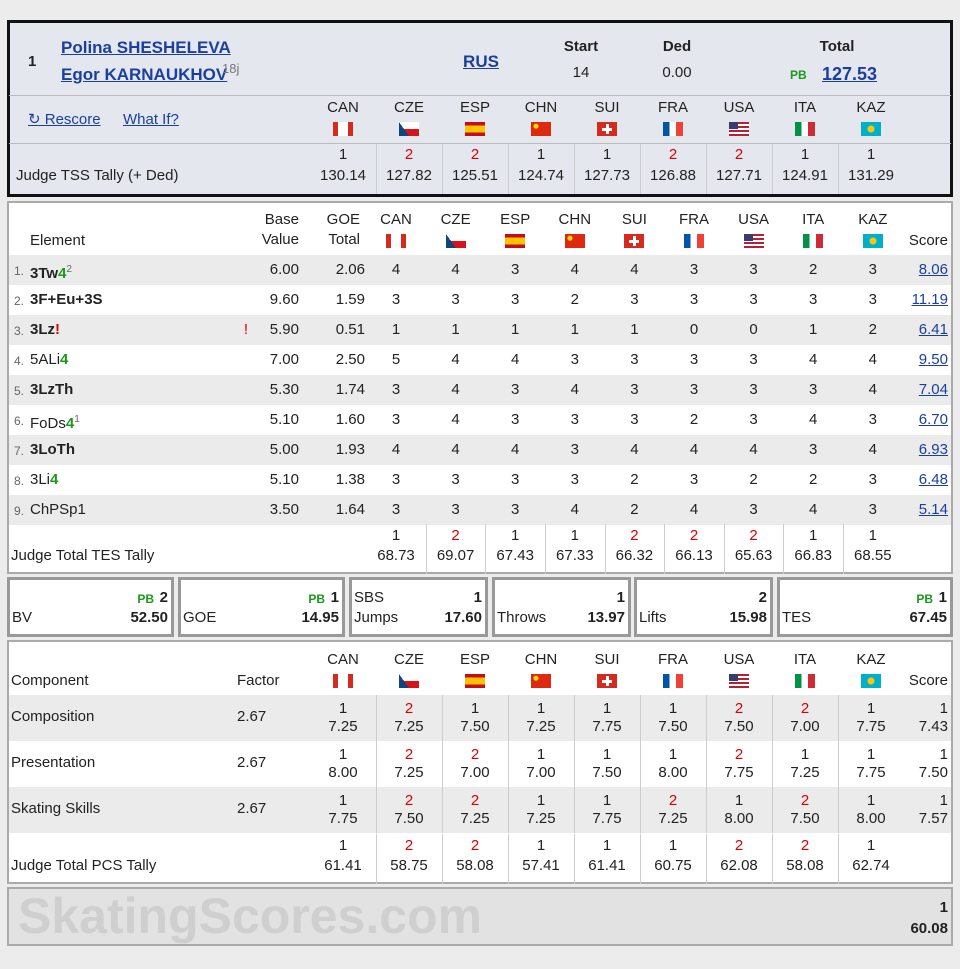  What do you see at coordinates (77, 419) in the screenshot?
I see `element-sup: 1` at bounding box center [77, 419].